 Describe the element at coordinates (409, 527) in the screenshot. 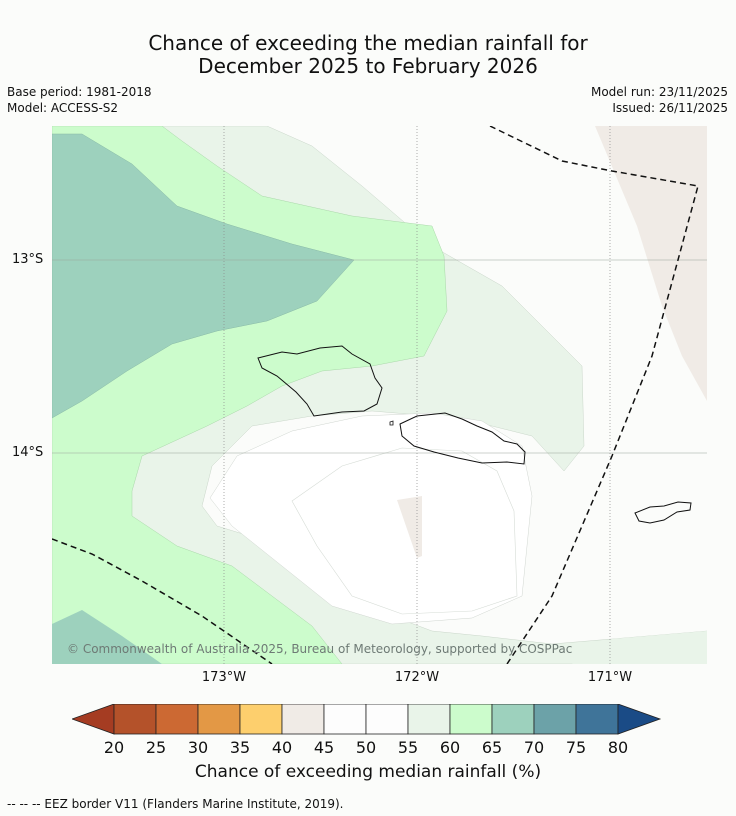

I see `zone-40-45-south` at that location.